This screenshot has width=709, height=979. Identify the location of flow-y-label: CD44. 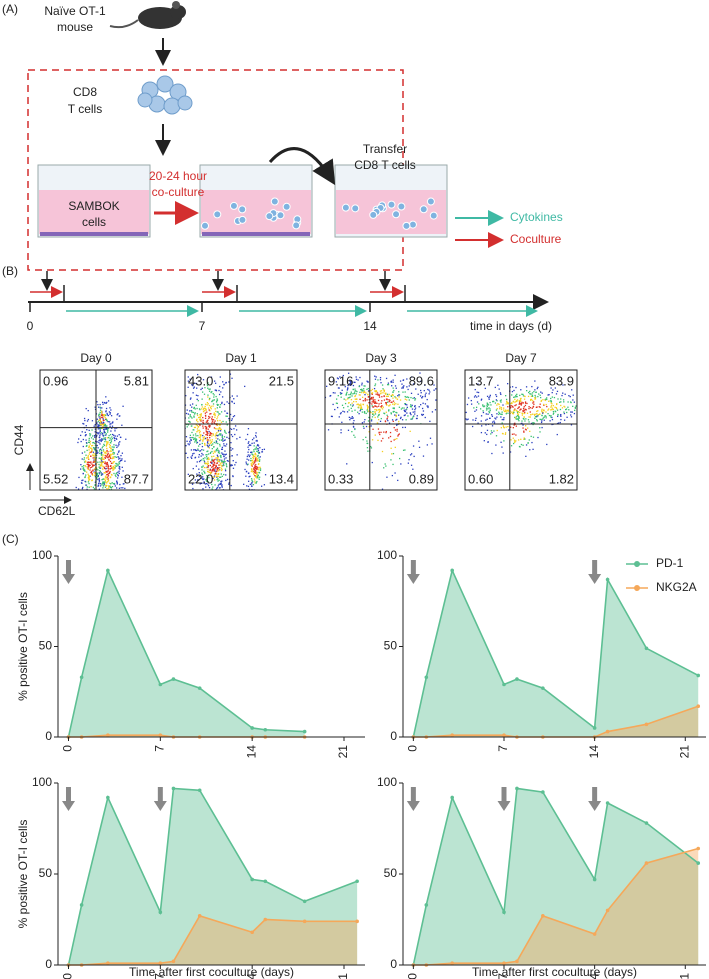
(19, 439).